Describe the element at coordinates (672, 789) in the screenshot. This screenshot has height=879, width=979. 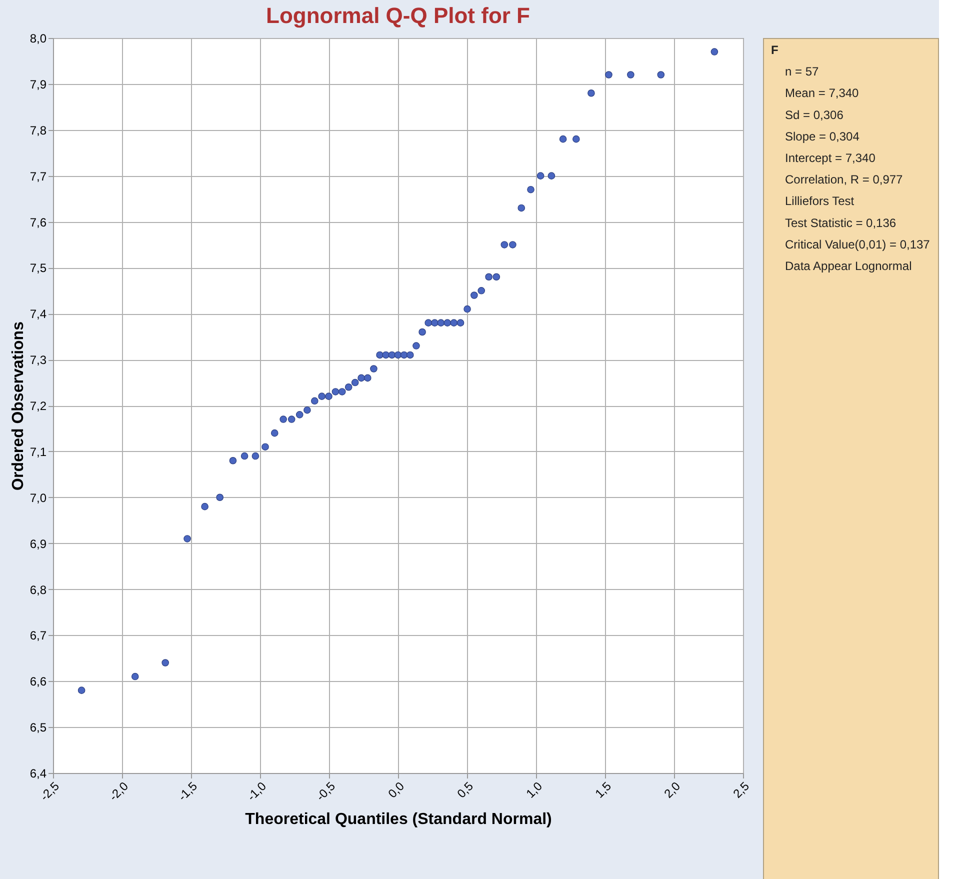
I see `x-tick-label: 2,0` at that location.